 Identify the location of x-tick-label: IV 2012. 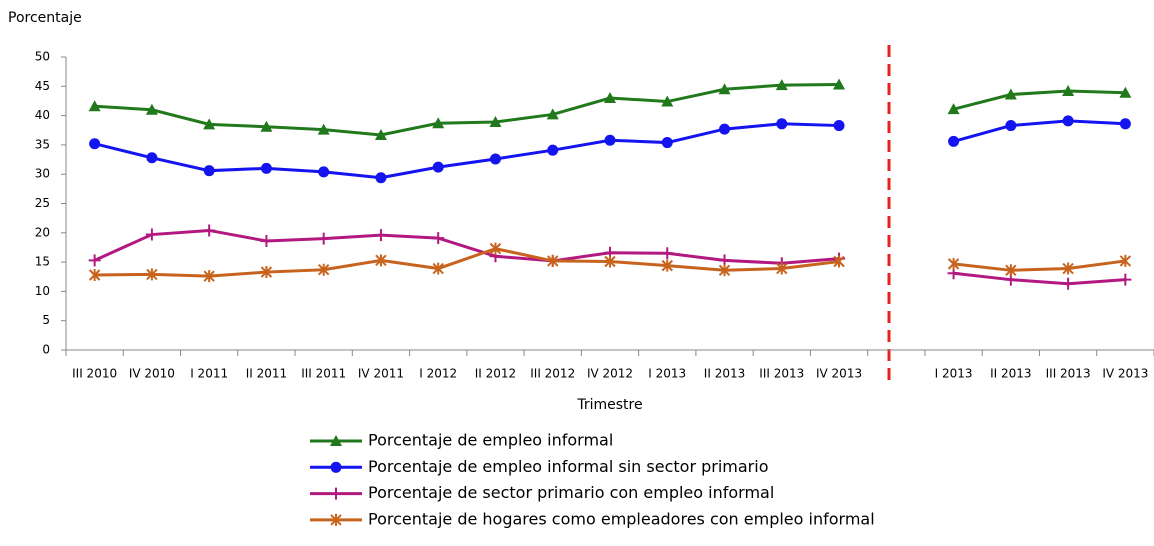
(610, 374).